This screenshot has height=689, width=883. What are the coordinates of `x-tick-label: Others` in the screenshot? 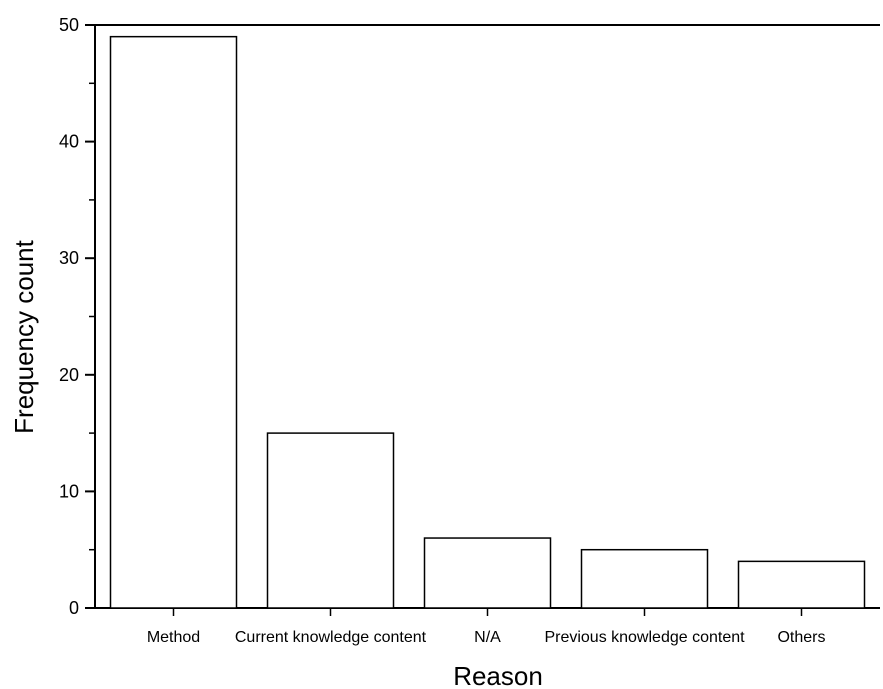 It's located at (801, 637).